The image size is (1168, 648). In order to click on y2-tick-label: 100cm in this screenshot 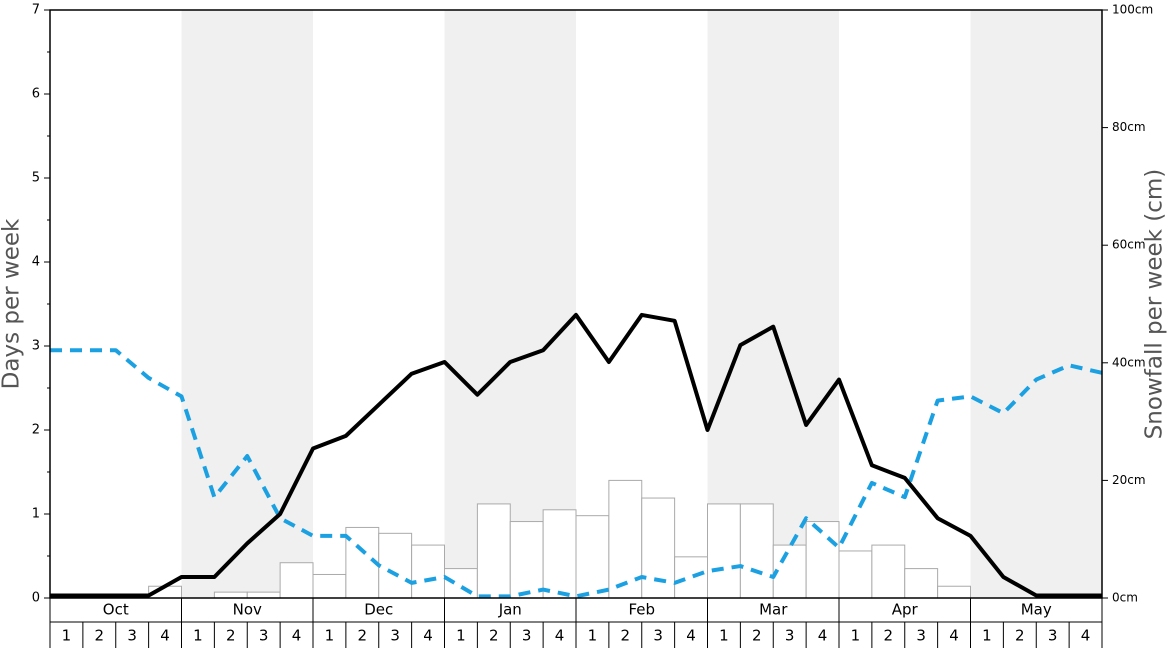, I will do `click(1132, 10)`.